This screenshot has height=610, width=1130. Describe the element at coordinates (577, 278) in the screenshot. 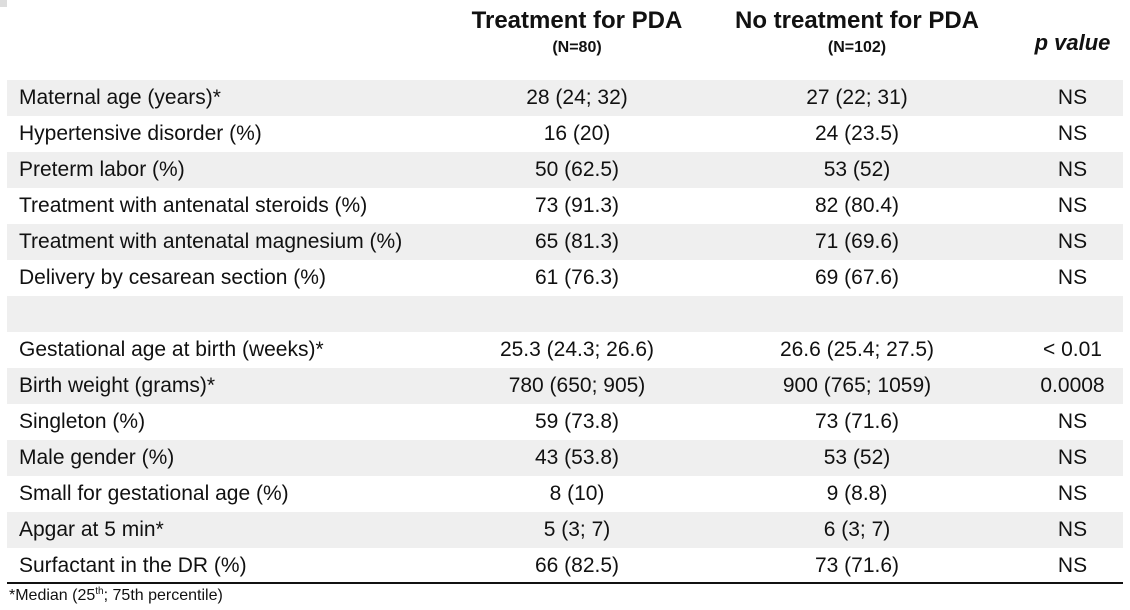

I see `treatment-value: 61 (76.3)` at that location.